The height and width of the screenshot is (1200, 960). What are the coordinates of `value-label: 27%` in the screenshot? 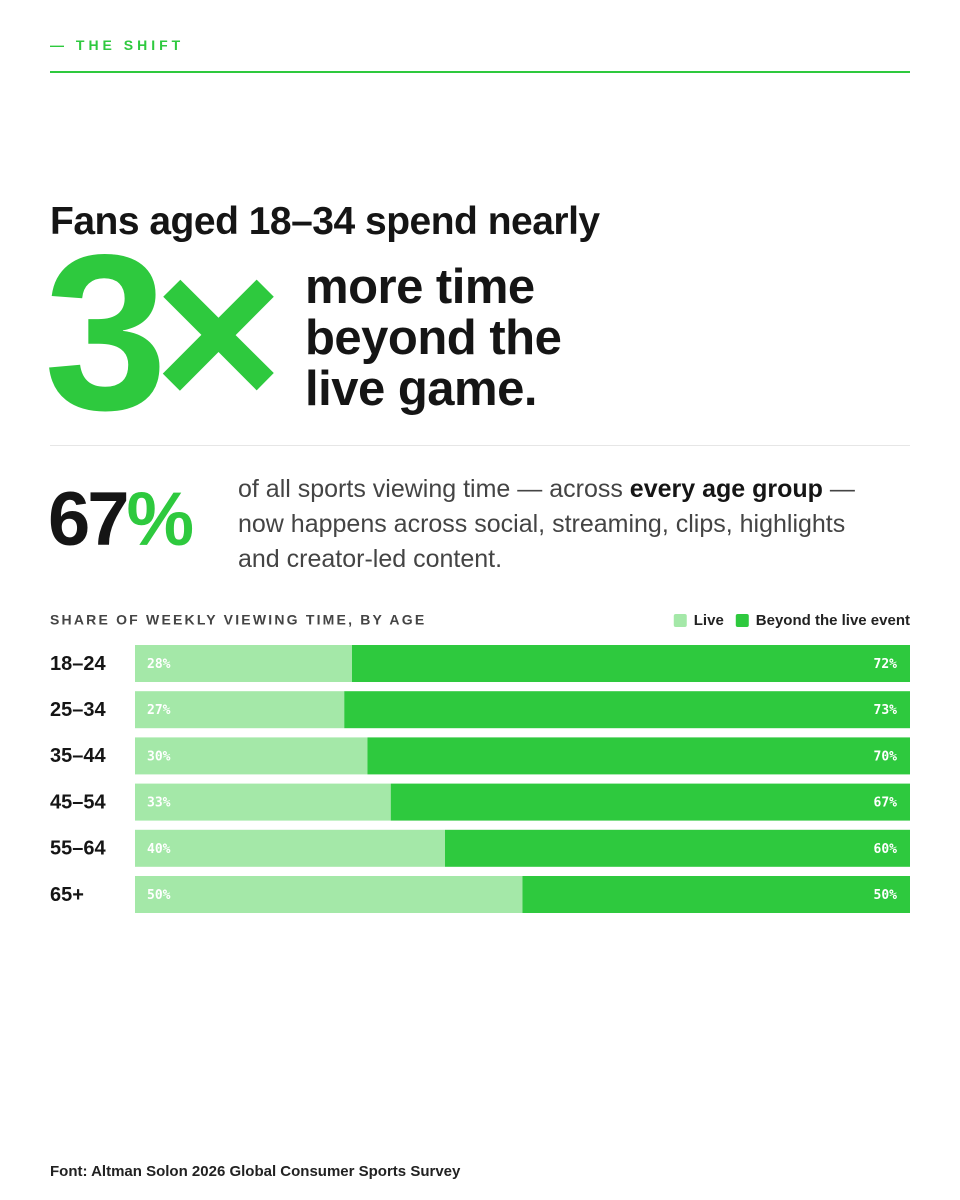 It's located at (159, 710).